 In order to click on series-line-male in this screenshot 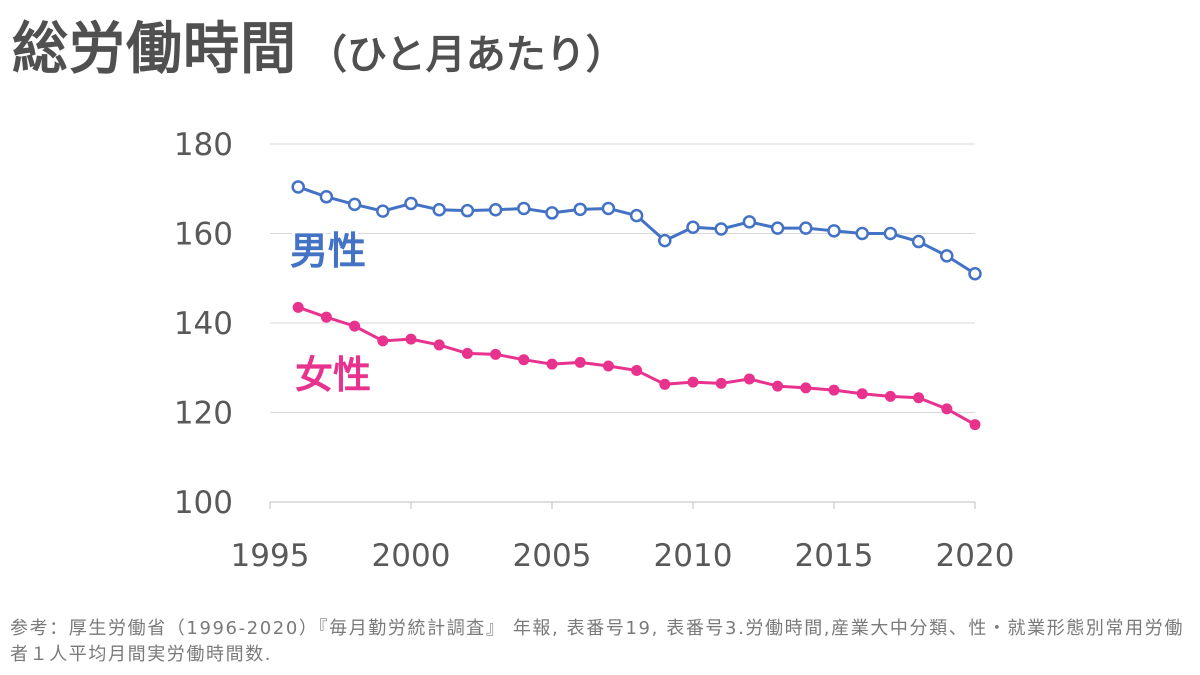, I will do `click(636, 230)`.